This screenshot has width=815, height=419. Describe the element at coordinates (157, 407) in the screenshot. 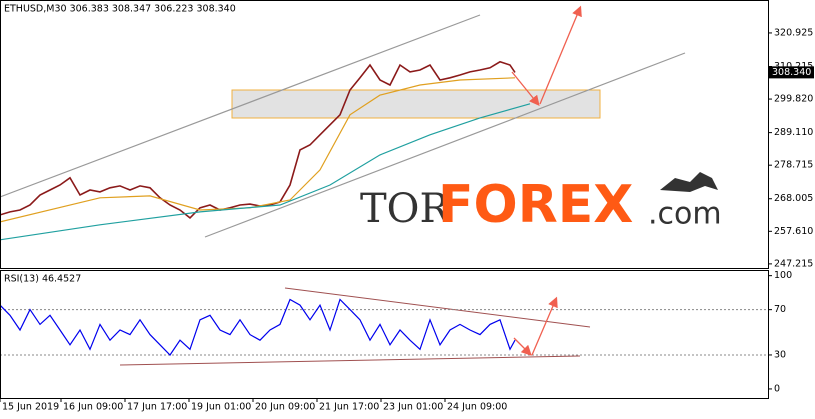

I see `x-tick-label: 17 Jun 17:00` at that location.